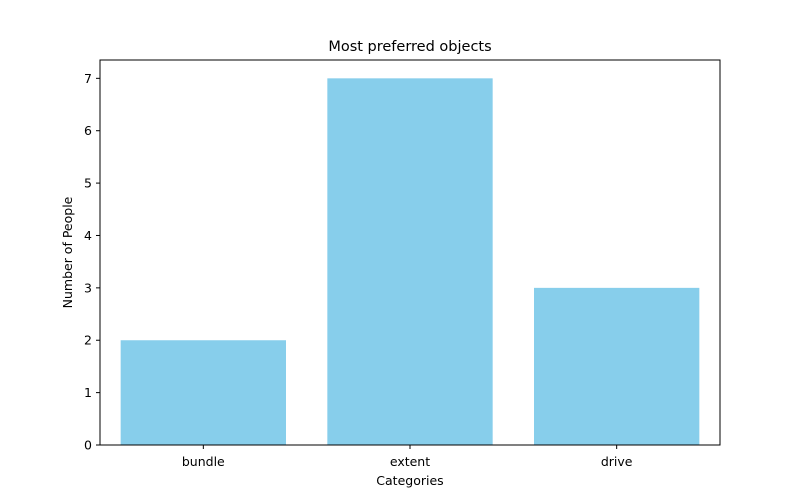 Image resolution: width=800 pixels, height=500 pixels. What do you see at coordinates (88, 340) in the screenshot?
I see `y-tick-label: 2` at bounding box center [88, 340].